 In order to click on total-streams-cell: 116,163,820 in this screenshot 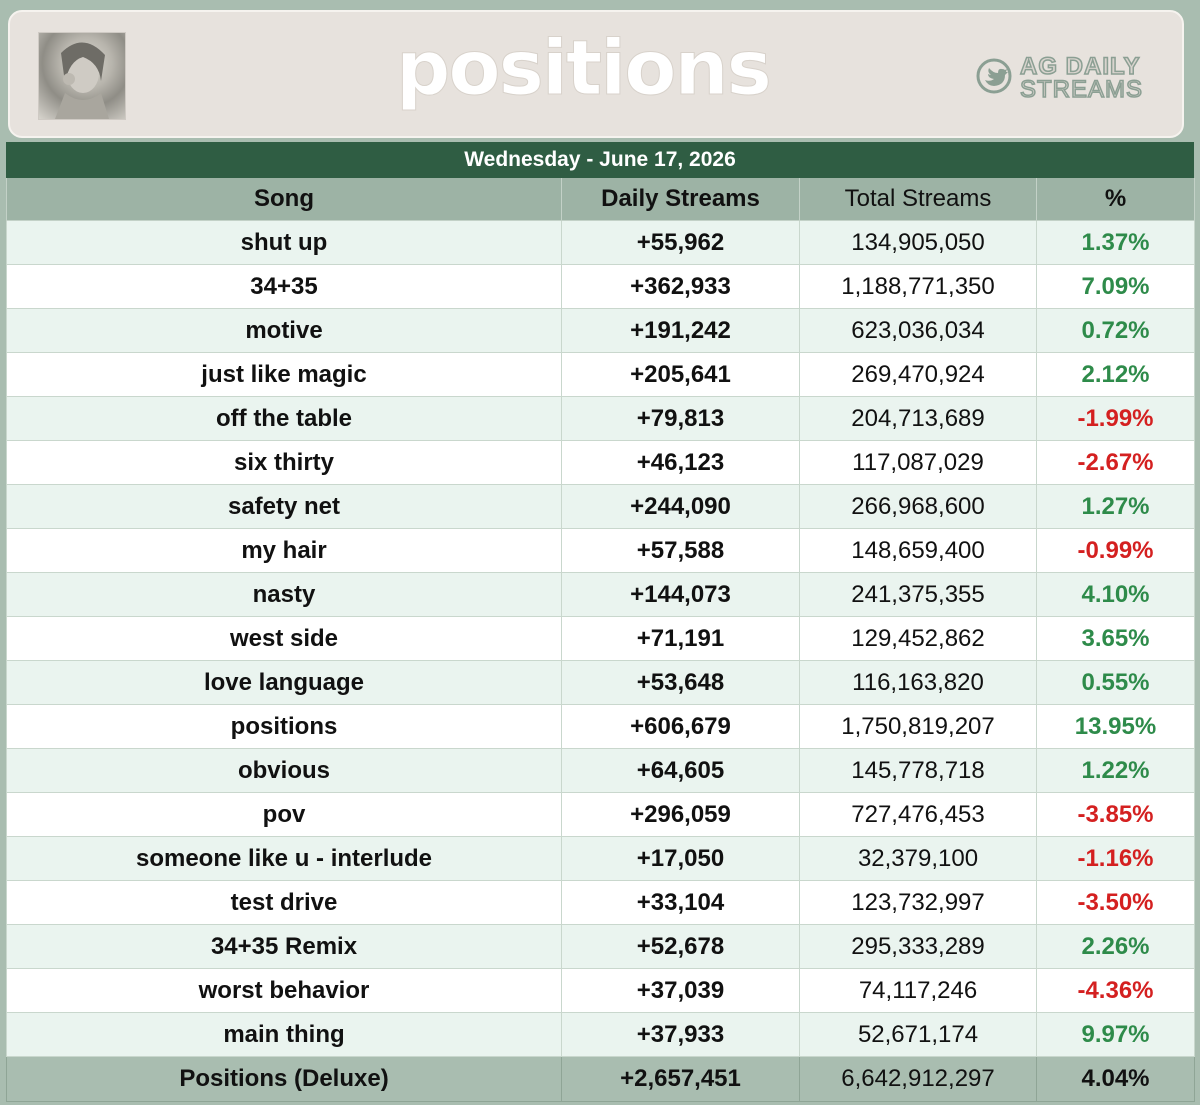, I will do `click(918, 682)`.